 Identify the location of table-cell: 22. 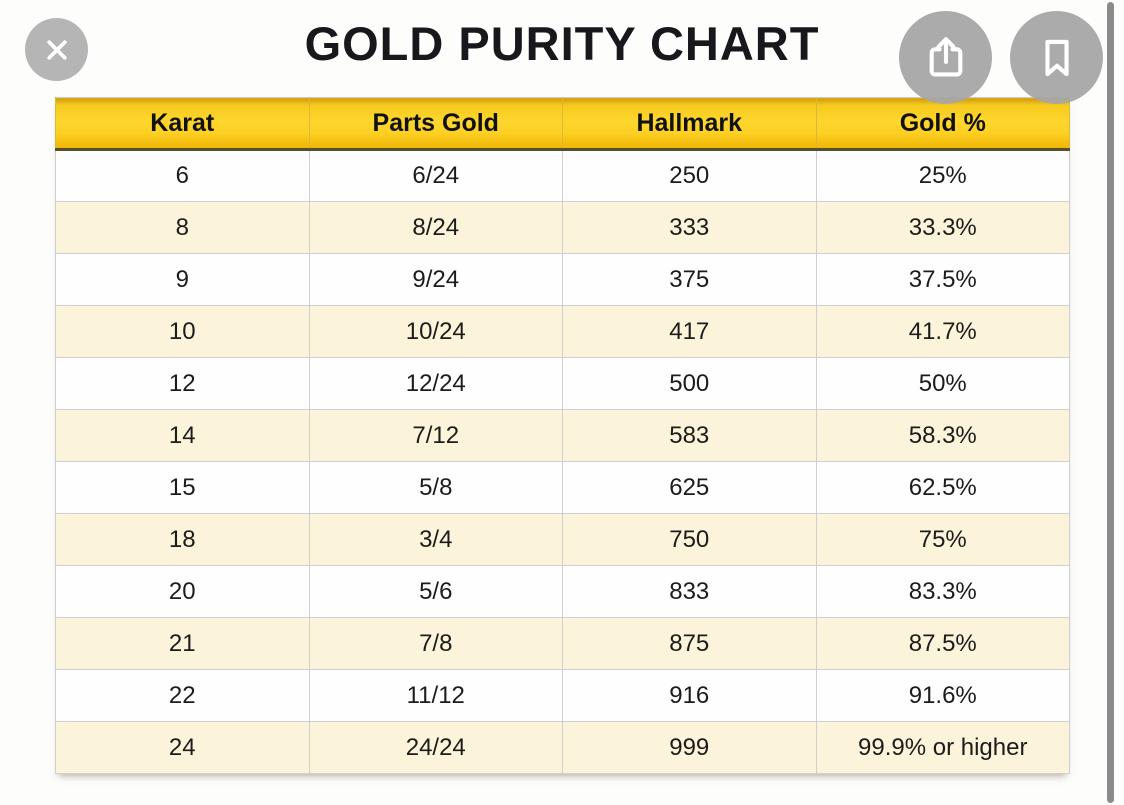
(182, 695).